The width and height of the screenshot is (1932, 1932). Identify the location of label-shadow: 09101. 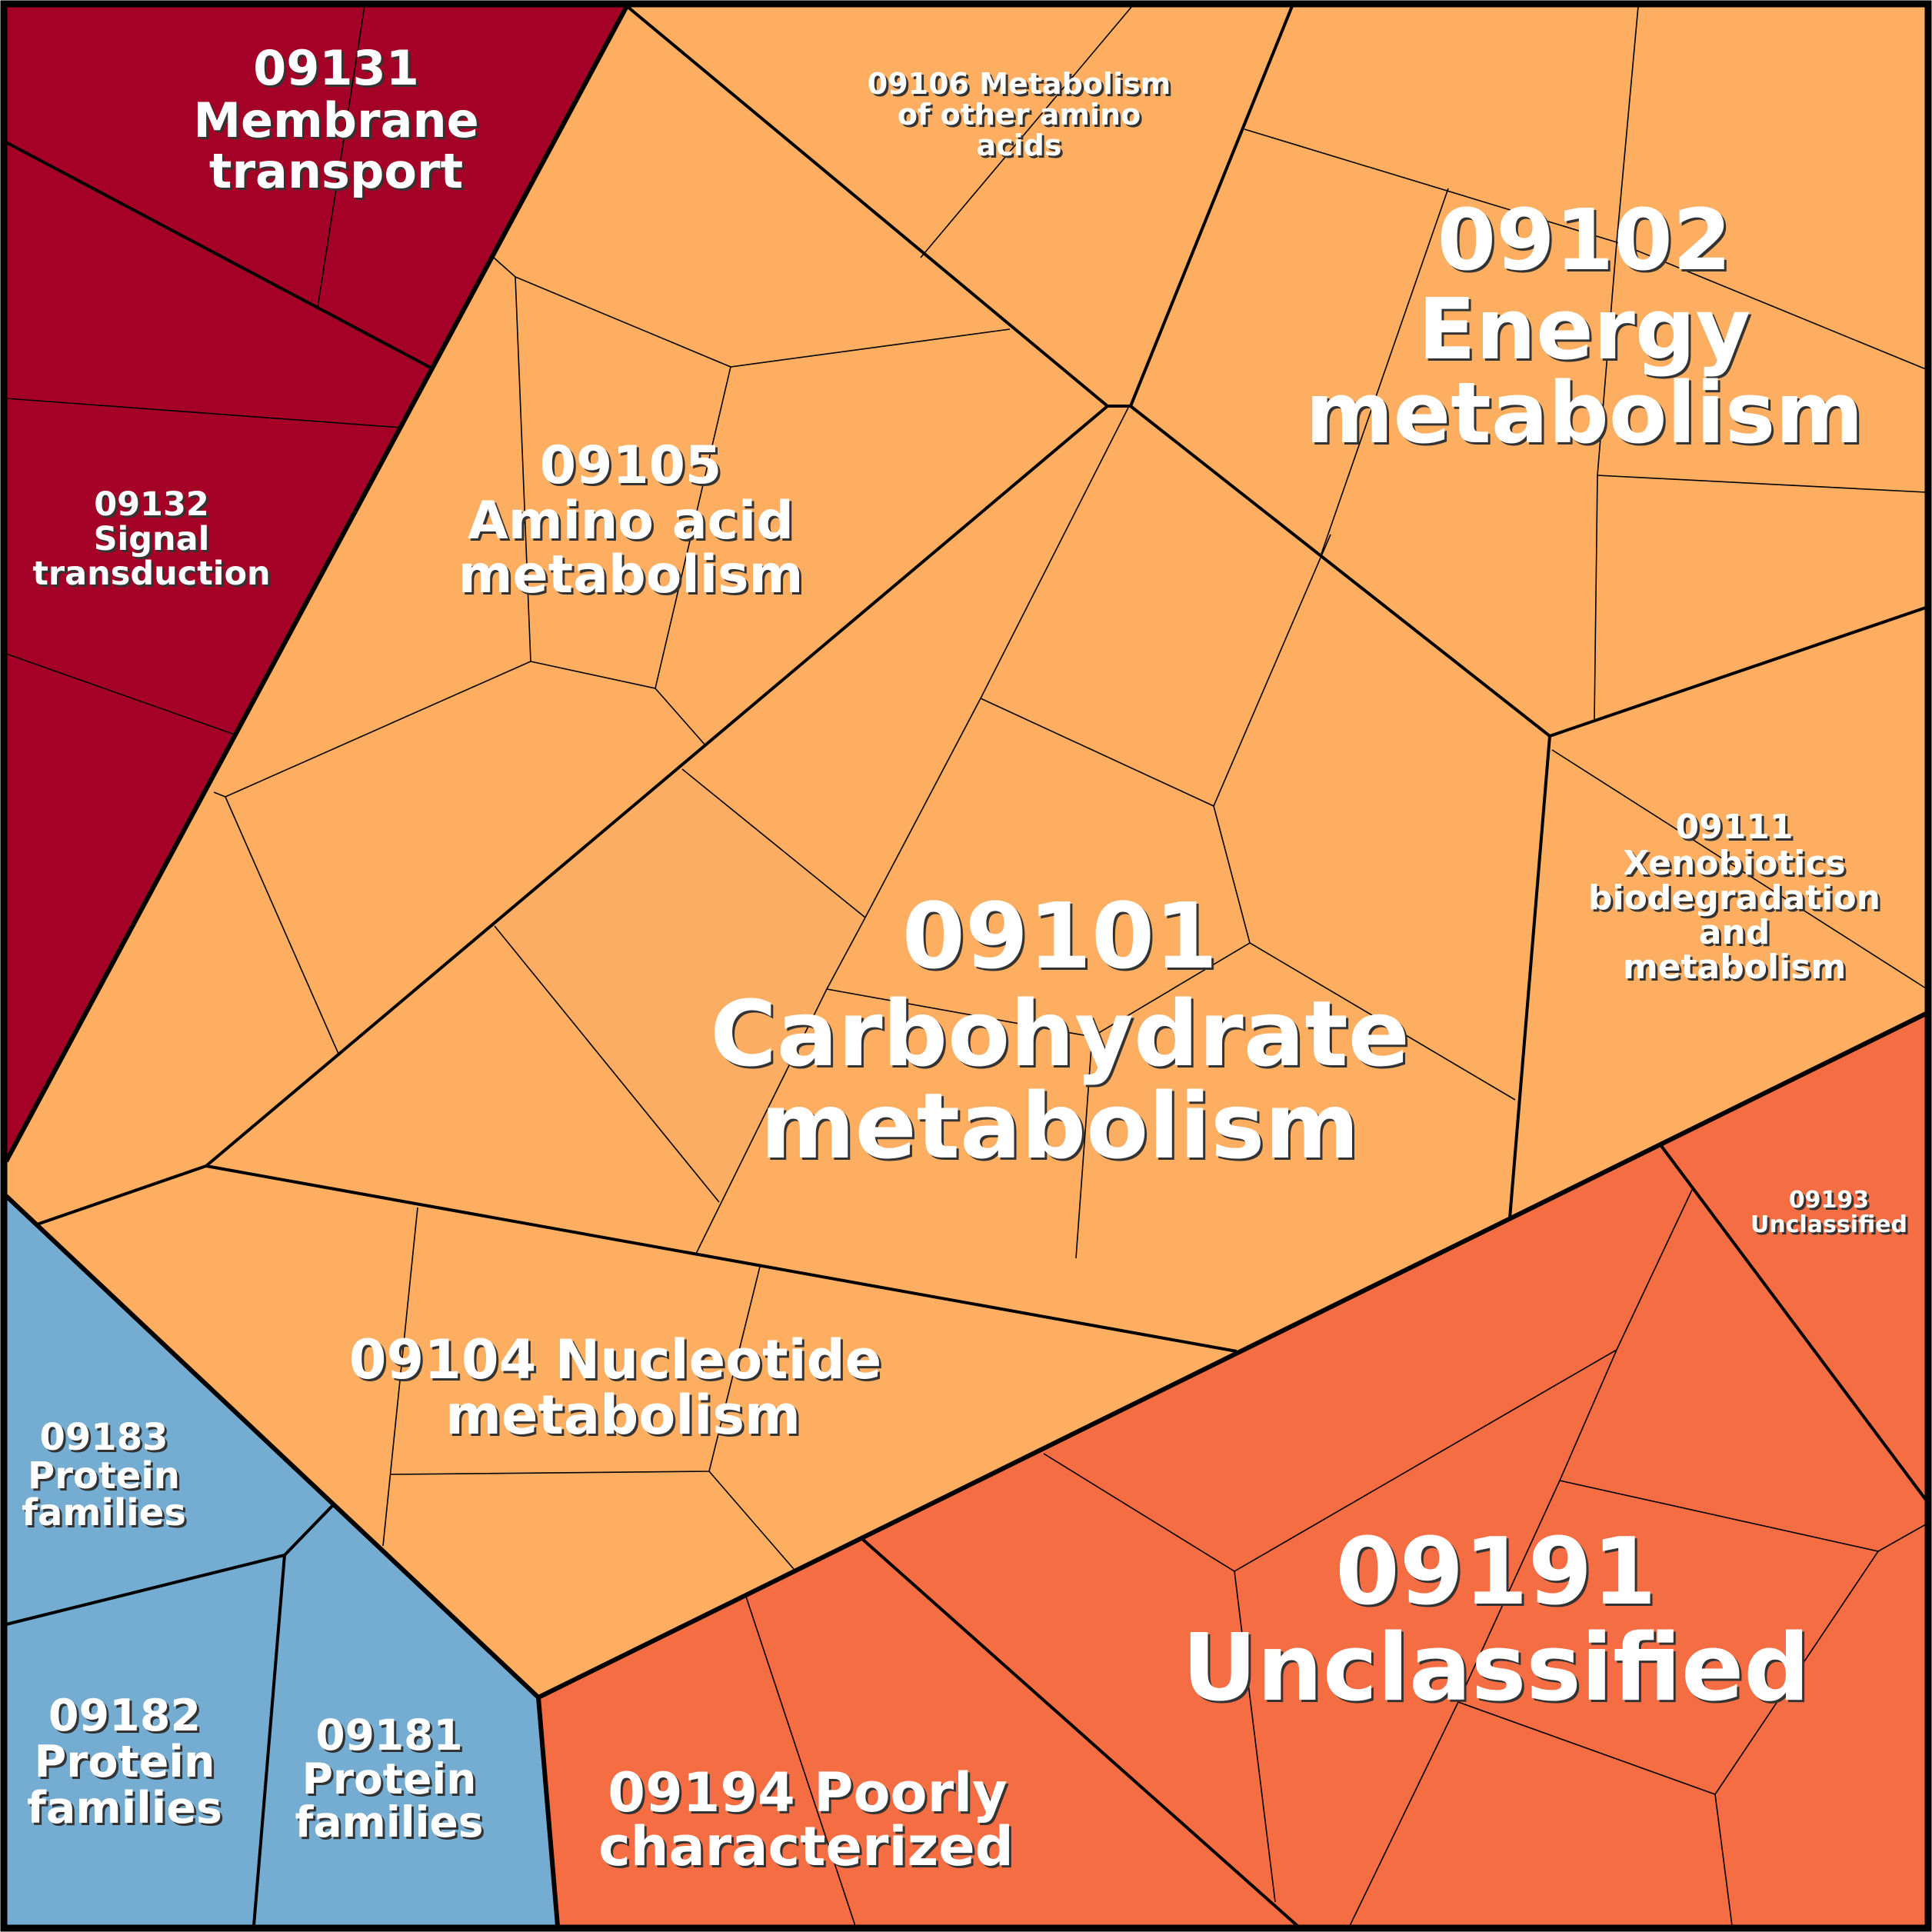
(1062, 938).